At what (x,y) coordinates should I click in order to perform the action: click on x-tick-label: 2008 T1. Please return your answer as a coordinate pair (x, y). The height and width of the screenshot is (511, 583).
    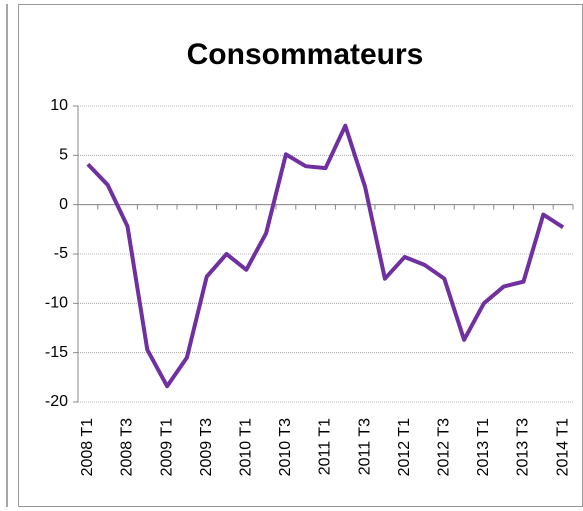
    Looking at the image, I should click on (87, 447).